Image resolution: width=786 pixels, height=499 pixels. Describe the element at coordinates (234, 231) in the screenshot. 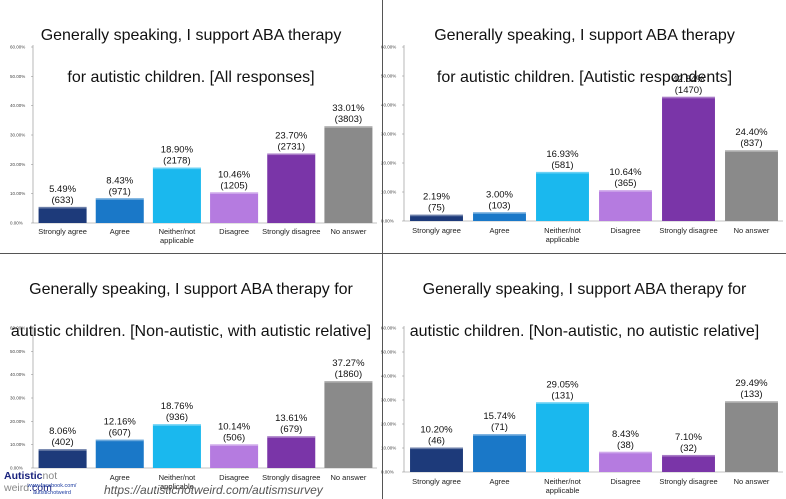

I see `x-category-label: Disagree` at that location.